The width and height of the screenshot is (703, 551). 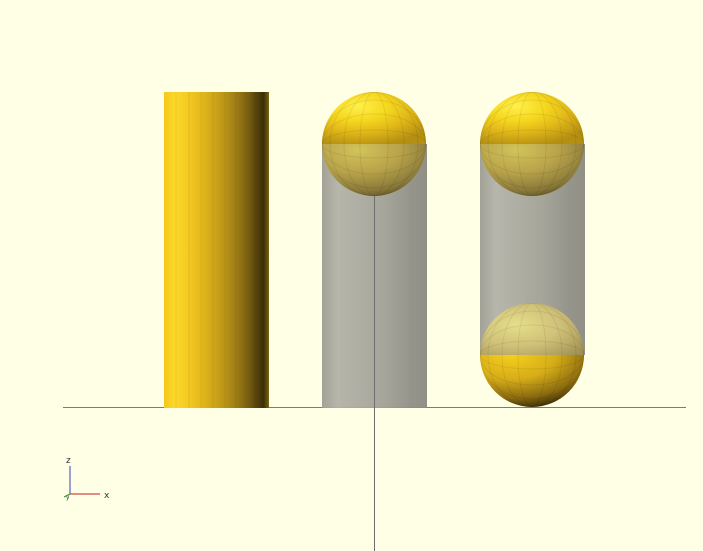 What do you see at coordinates (533, 252) in the screenshot?
I see `ghost-cylinder-with-two-spheres` at bounding box center [533, 252].